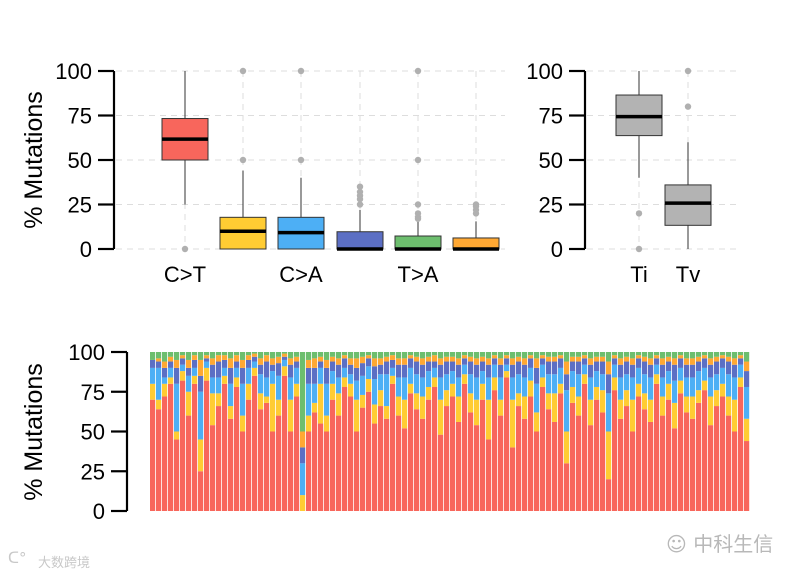 The image size is (806, 576). What do you see at coordinates (418, 204) in the screenshot?
I see `mutation-class-boxplot-outlier` at bounding box center [418, 204].